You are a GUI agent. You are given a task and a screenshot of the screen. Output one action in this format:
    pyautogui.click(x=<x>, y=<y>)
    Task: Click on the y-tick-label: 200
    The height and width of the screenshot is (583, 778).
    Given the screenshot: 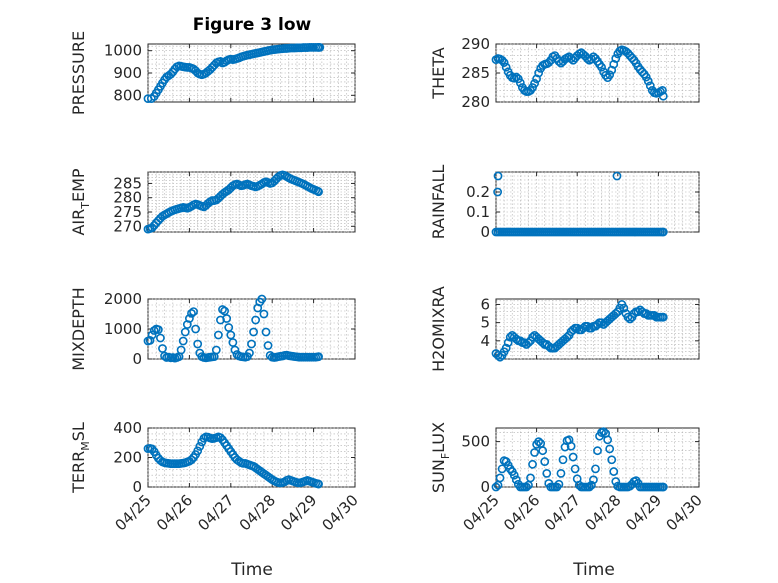 What is the action you would take?
    pyautogui.click(x=127, y=458)
    